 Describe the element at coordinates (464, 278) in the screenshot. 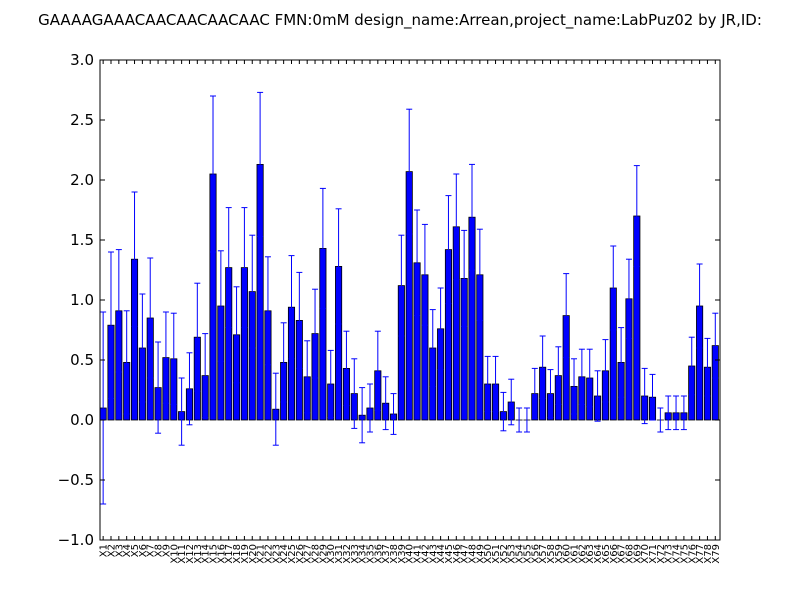

I see `error-bar-X47` at that location.